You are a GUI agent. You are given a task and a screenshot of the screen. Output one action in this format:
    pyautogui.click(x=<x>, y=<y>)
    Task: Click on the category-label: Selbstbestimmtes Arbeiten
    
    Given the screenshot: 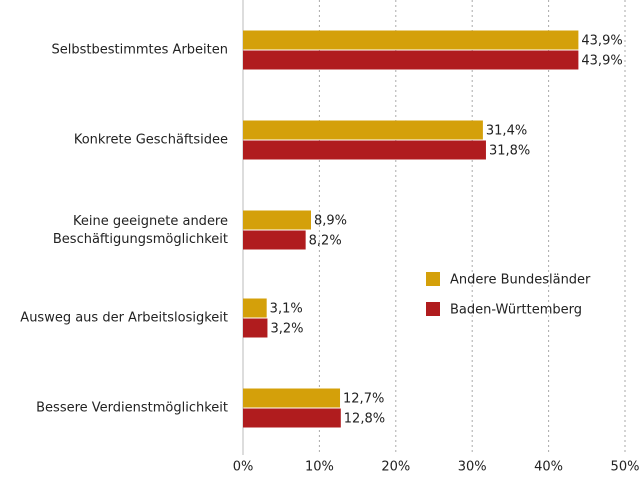 What is the action you would take?
    pyautogui.click(x=140, y=50)
    